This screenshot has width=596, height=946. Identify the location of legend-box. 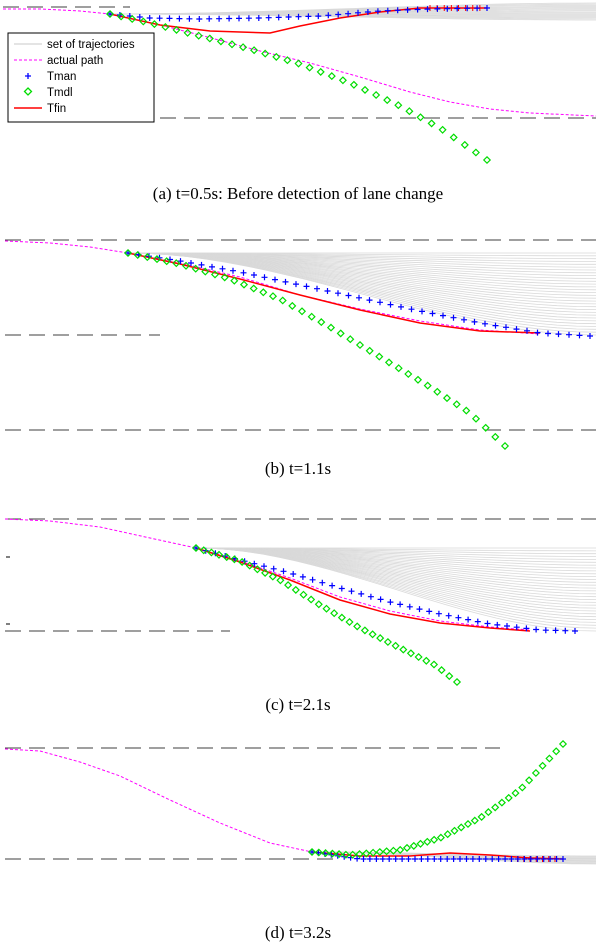
(81, 77).